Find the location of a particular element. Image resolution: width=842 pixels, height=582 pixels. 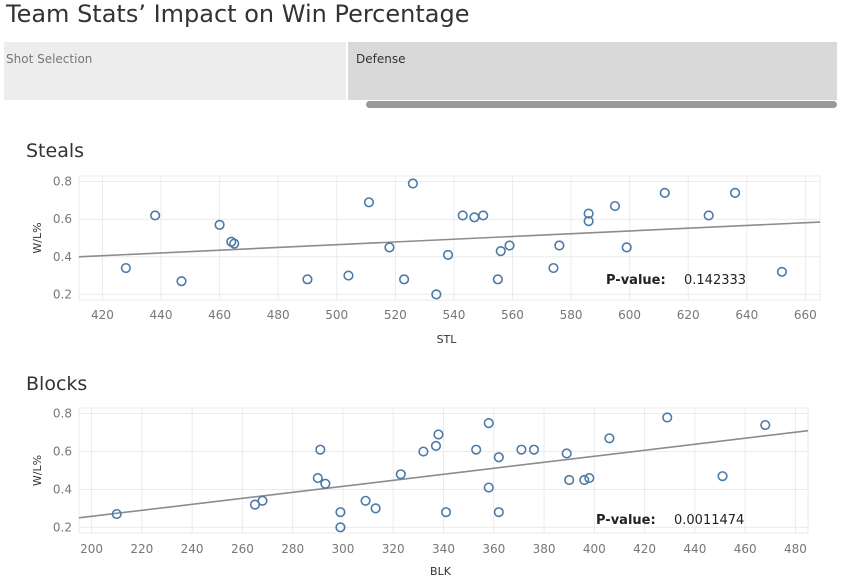

blocks-trend-line is located at coordinates (443, 474).